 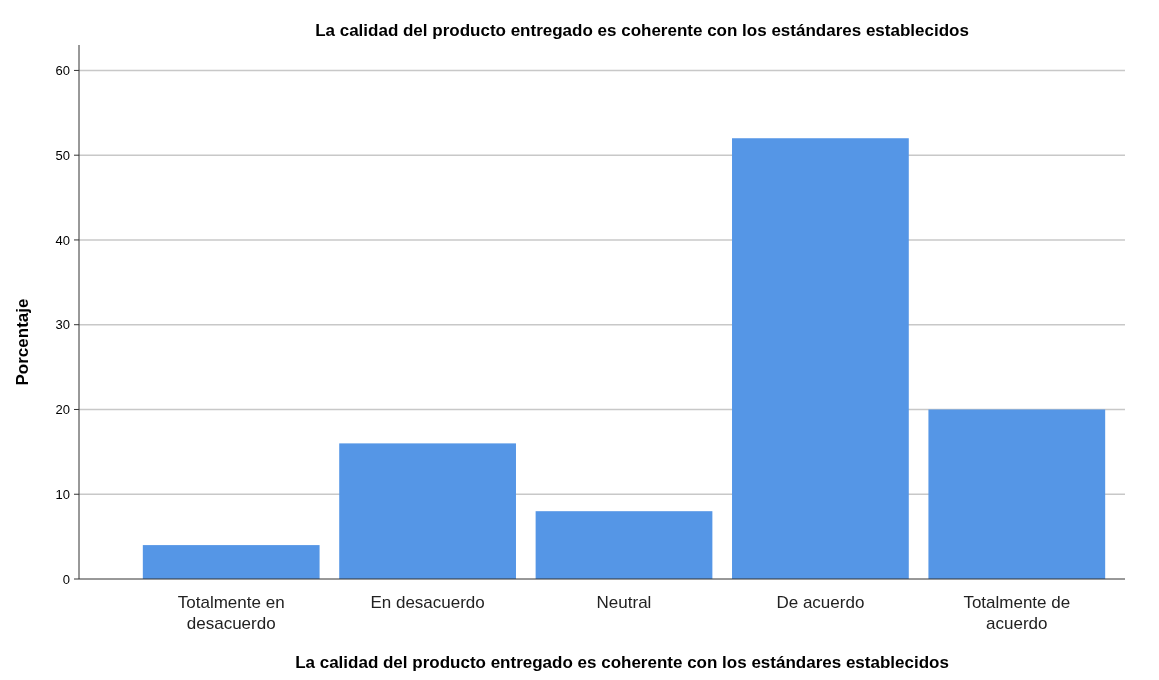 What do you see at coordinates (820, 602) in the screenshot?
I see `x-tick-label: De acuerdo` at bounding box center [820, 602].